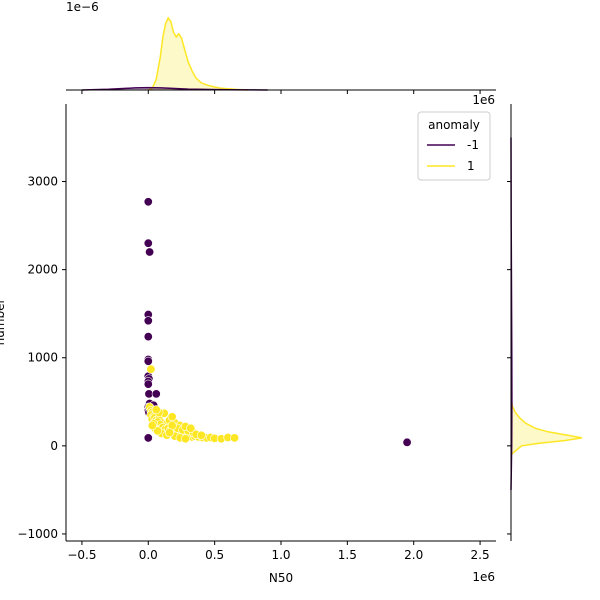  I want to click on legend: anomaly -1 1, so click(454, 146).